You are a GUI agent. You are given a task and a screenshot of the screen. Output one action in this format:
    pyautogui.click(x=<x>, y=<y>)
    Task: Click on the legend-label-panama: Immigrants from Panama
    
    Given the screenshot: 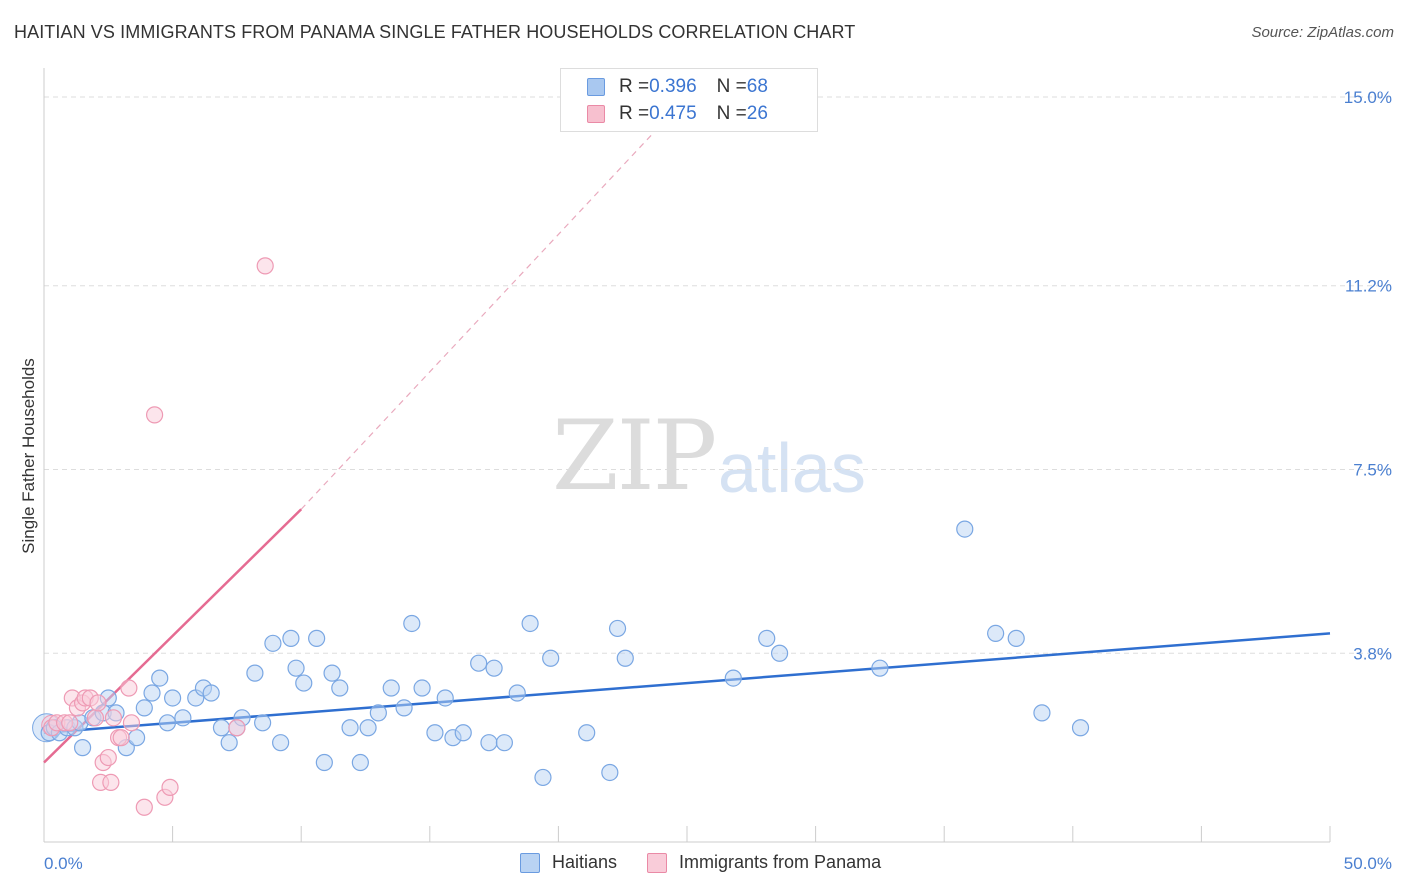 What is the action you would take?
    pyautogui.click(x=780, y=862)
    